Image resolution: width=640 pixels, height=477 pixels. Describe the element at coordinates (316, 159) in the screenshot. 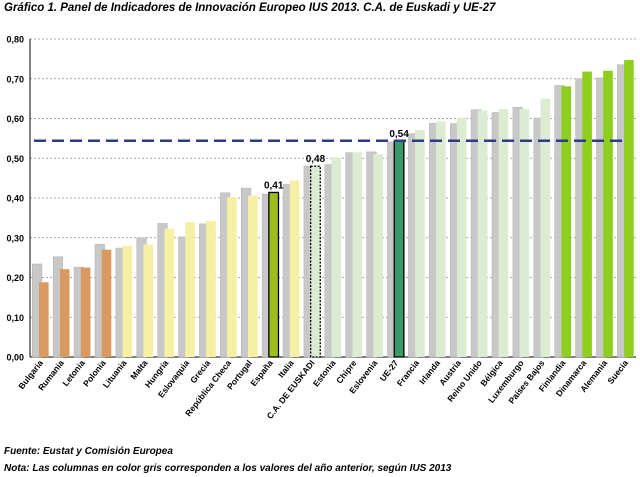

I see `data-label: 0,48` at that location.